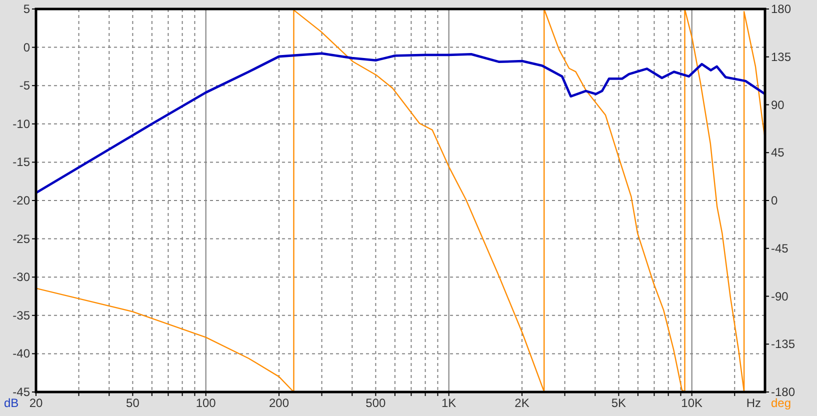 The image size is (817, 416). What do you see at coordinates (206, 403) in the screenshot?
I see `x-tick-label: 100` at bounding box center [206, 403].